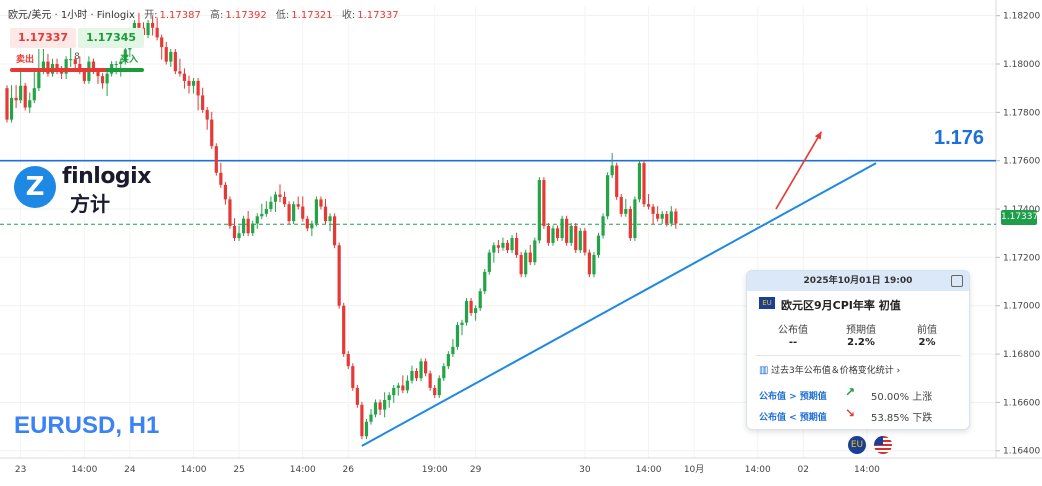 The height and width of the screenshot is (486, 1042). Describe the element at coordinates (1021, 355) in the screenshot. I see `price-tick-label: 1.16800` at that location.